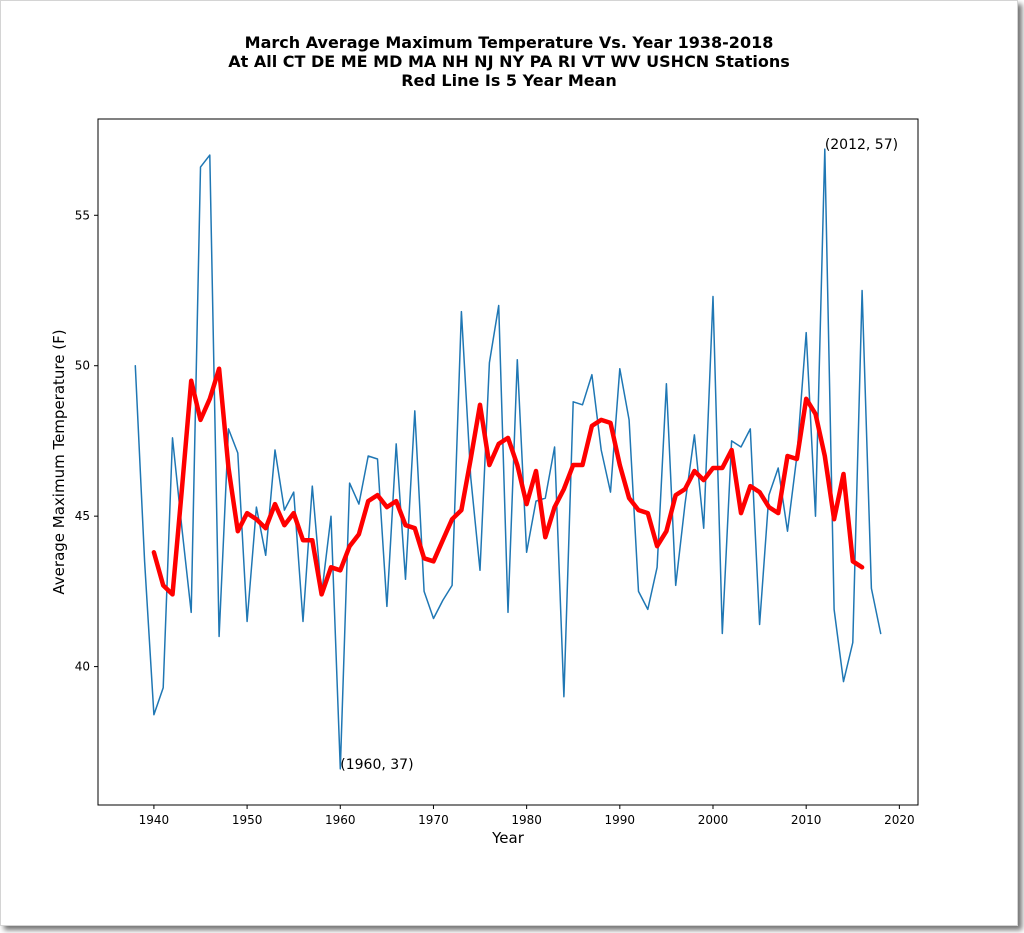 Image resolution: width=1024 pixels, height=933 pixels. What do you see at coordinates (59, 461) in the screenshot?
I see `y-axis-label: Average Maximum Temperature (F)` at bounding box center [59, 461].